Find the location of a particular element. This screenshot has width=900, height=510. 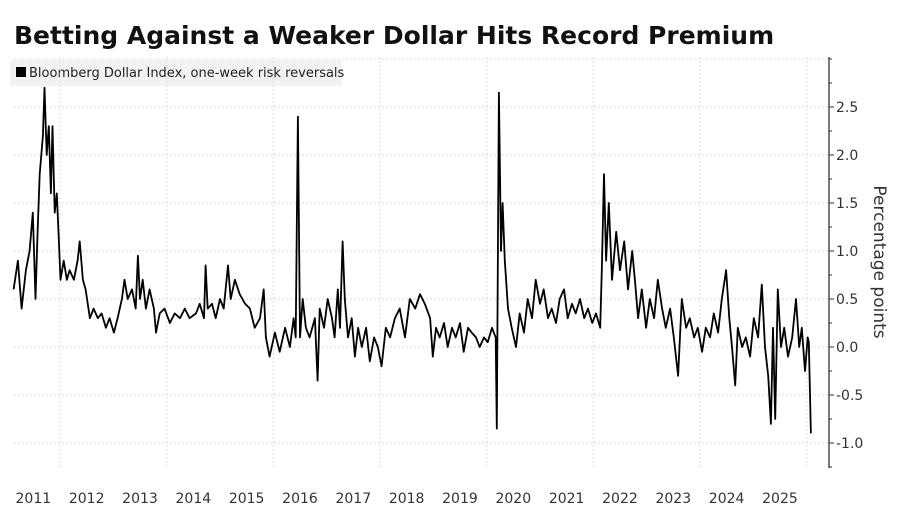

x-tick-label: 2013 is located at coordinates (140, 499).